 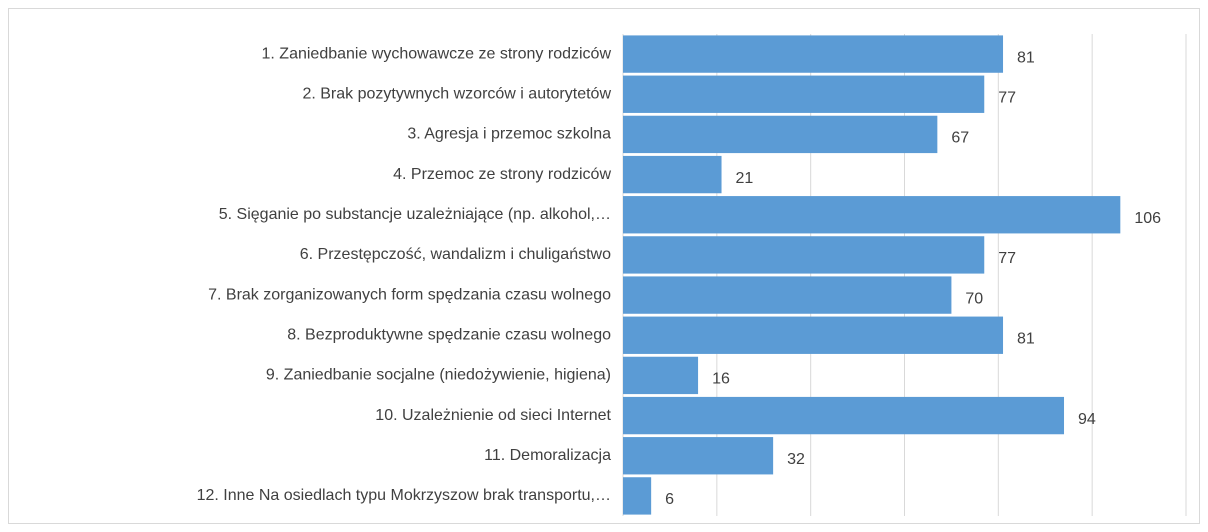 I want to click on data-label: 94, so click(x=1087, y=419).